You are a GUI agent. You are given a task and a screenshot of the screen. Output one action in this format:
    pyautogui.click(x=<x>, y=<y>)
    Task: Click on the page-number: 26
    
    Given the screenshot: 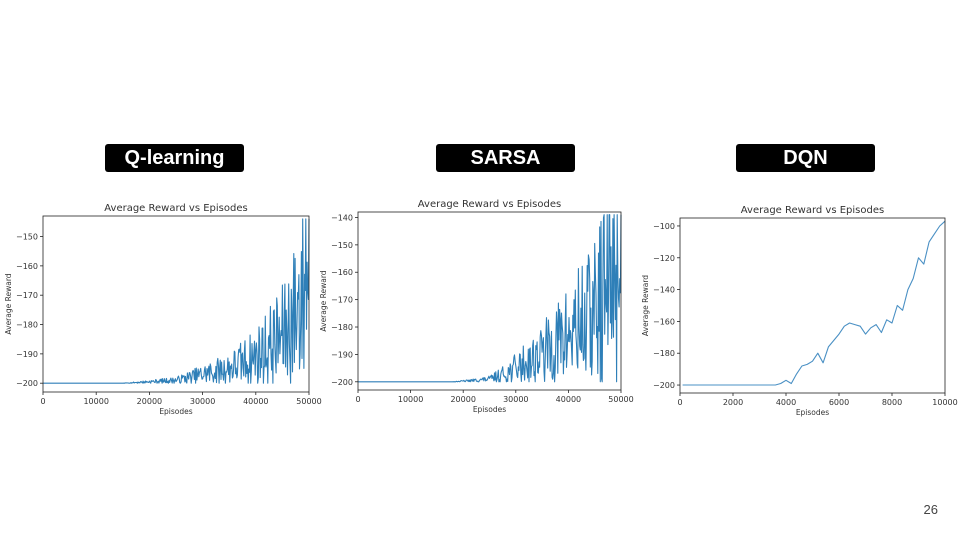 What is the action you would take?
    pyautogui.click(x=930, y=509)
    